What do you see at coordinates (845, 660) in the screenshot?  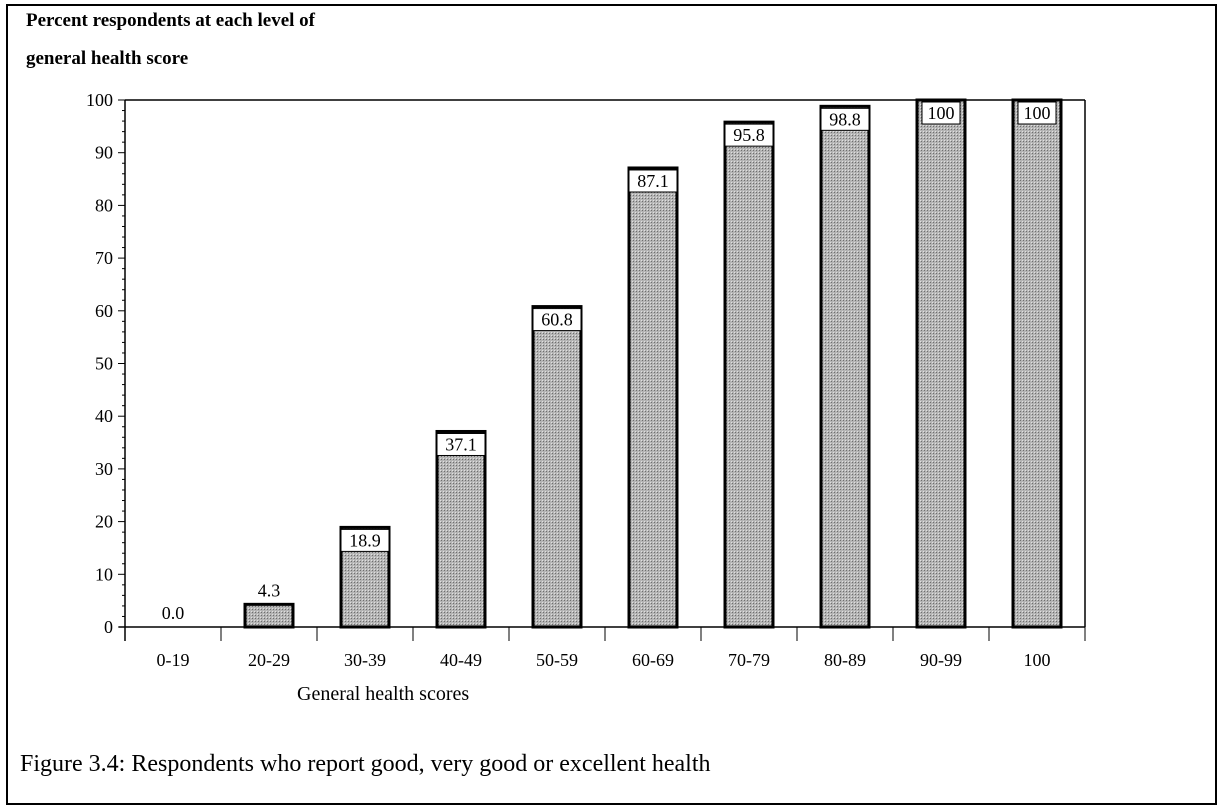 I see `x-tick-label-80-89: 80-89` at bounding box center [845, 660].